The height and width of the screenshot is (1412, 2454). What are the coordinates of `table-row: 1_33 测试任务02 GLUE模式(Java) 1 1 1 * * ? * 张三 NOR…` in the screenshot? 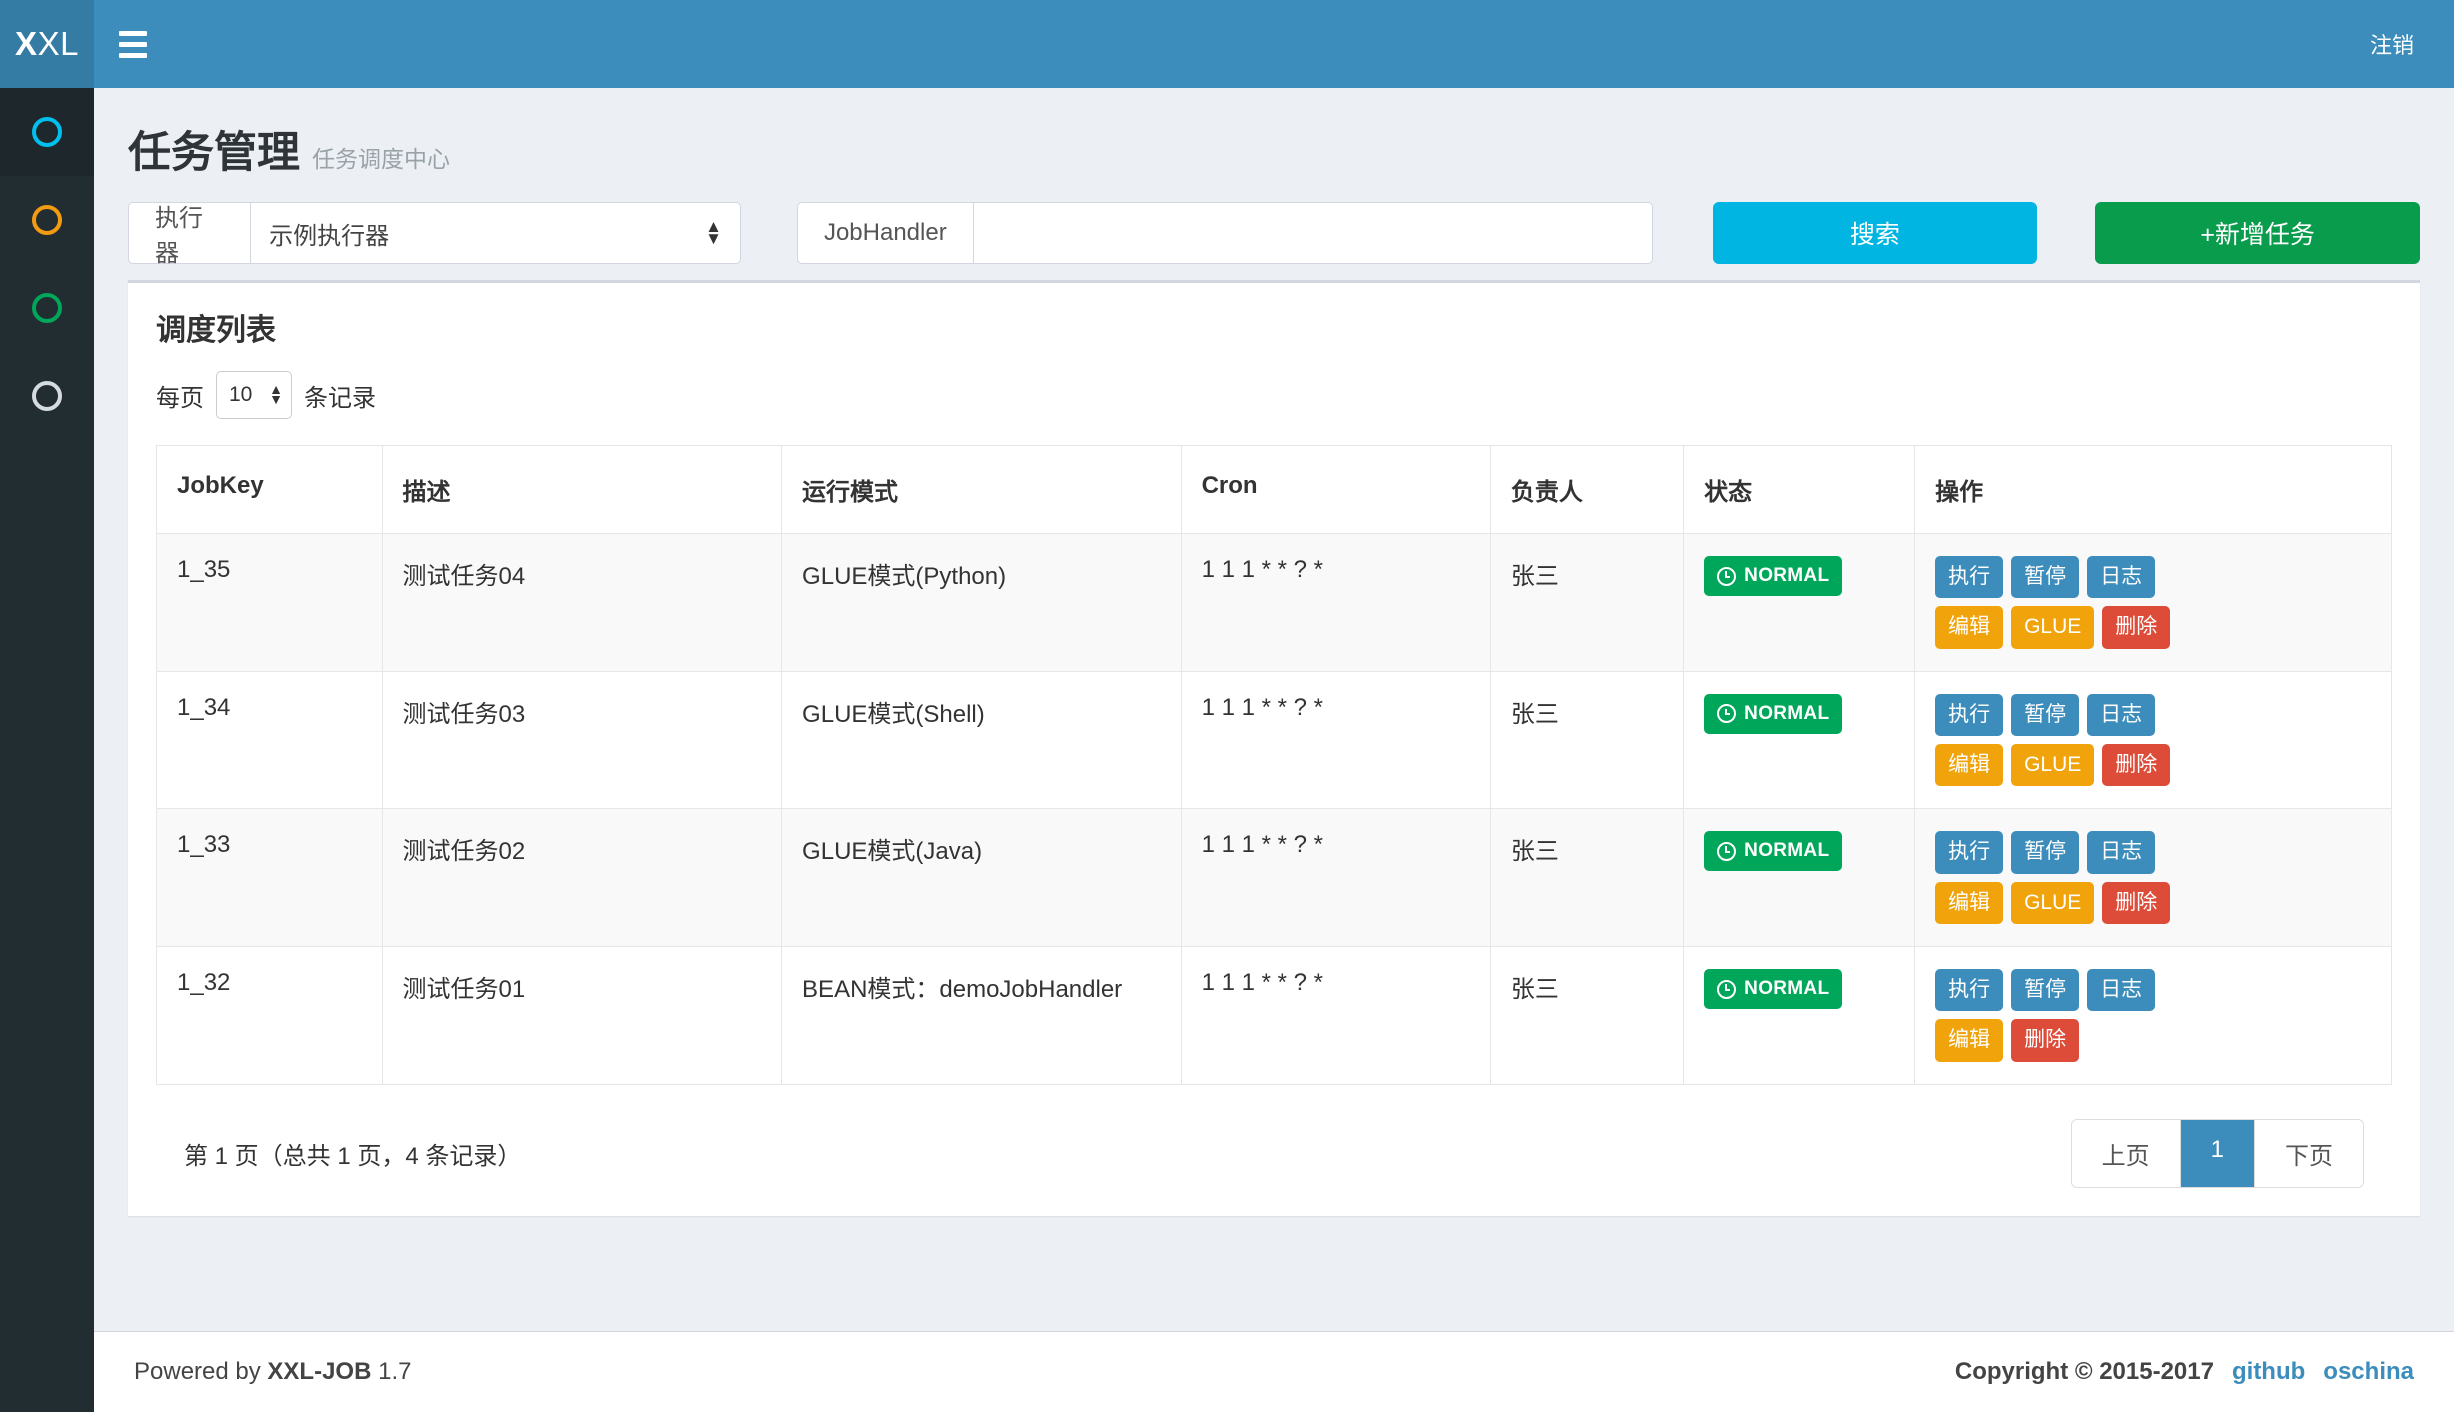 It's located at (1274, 878).